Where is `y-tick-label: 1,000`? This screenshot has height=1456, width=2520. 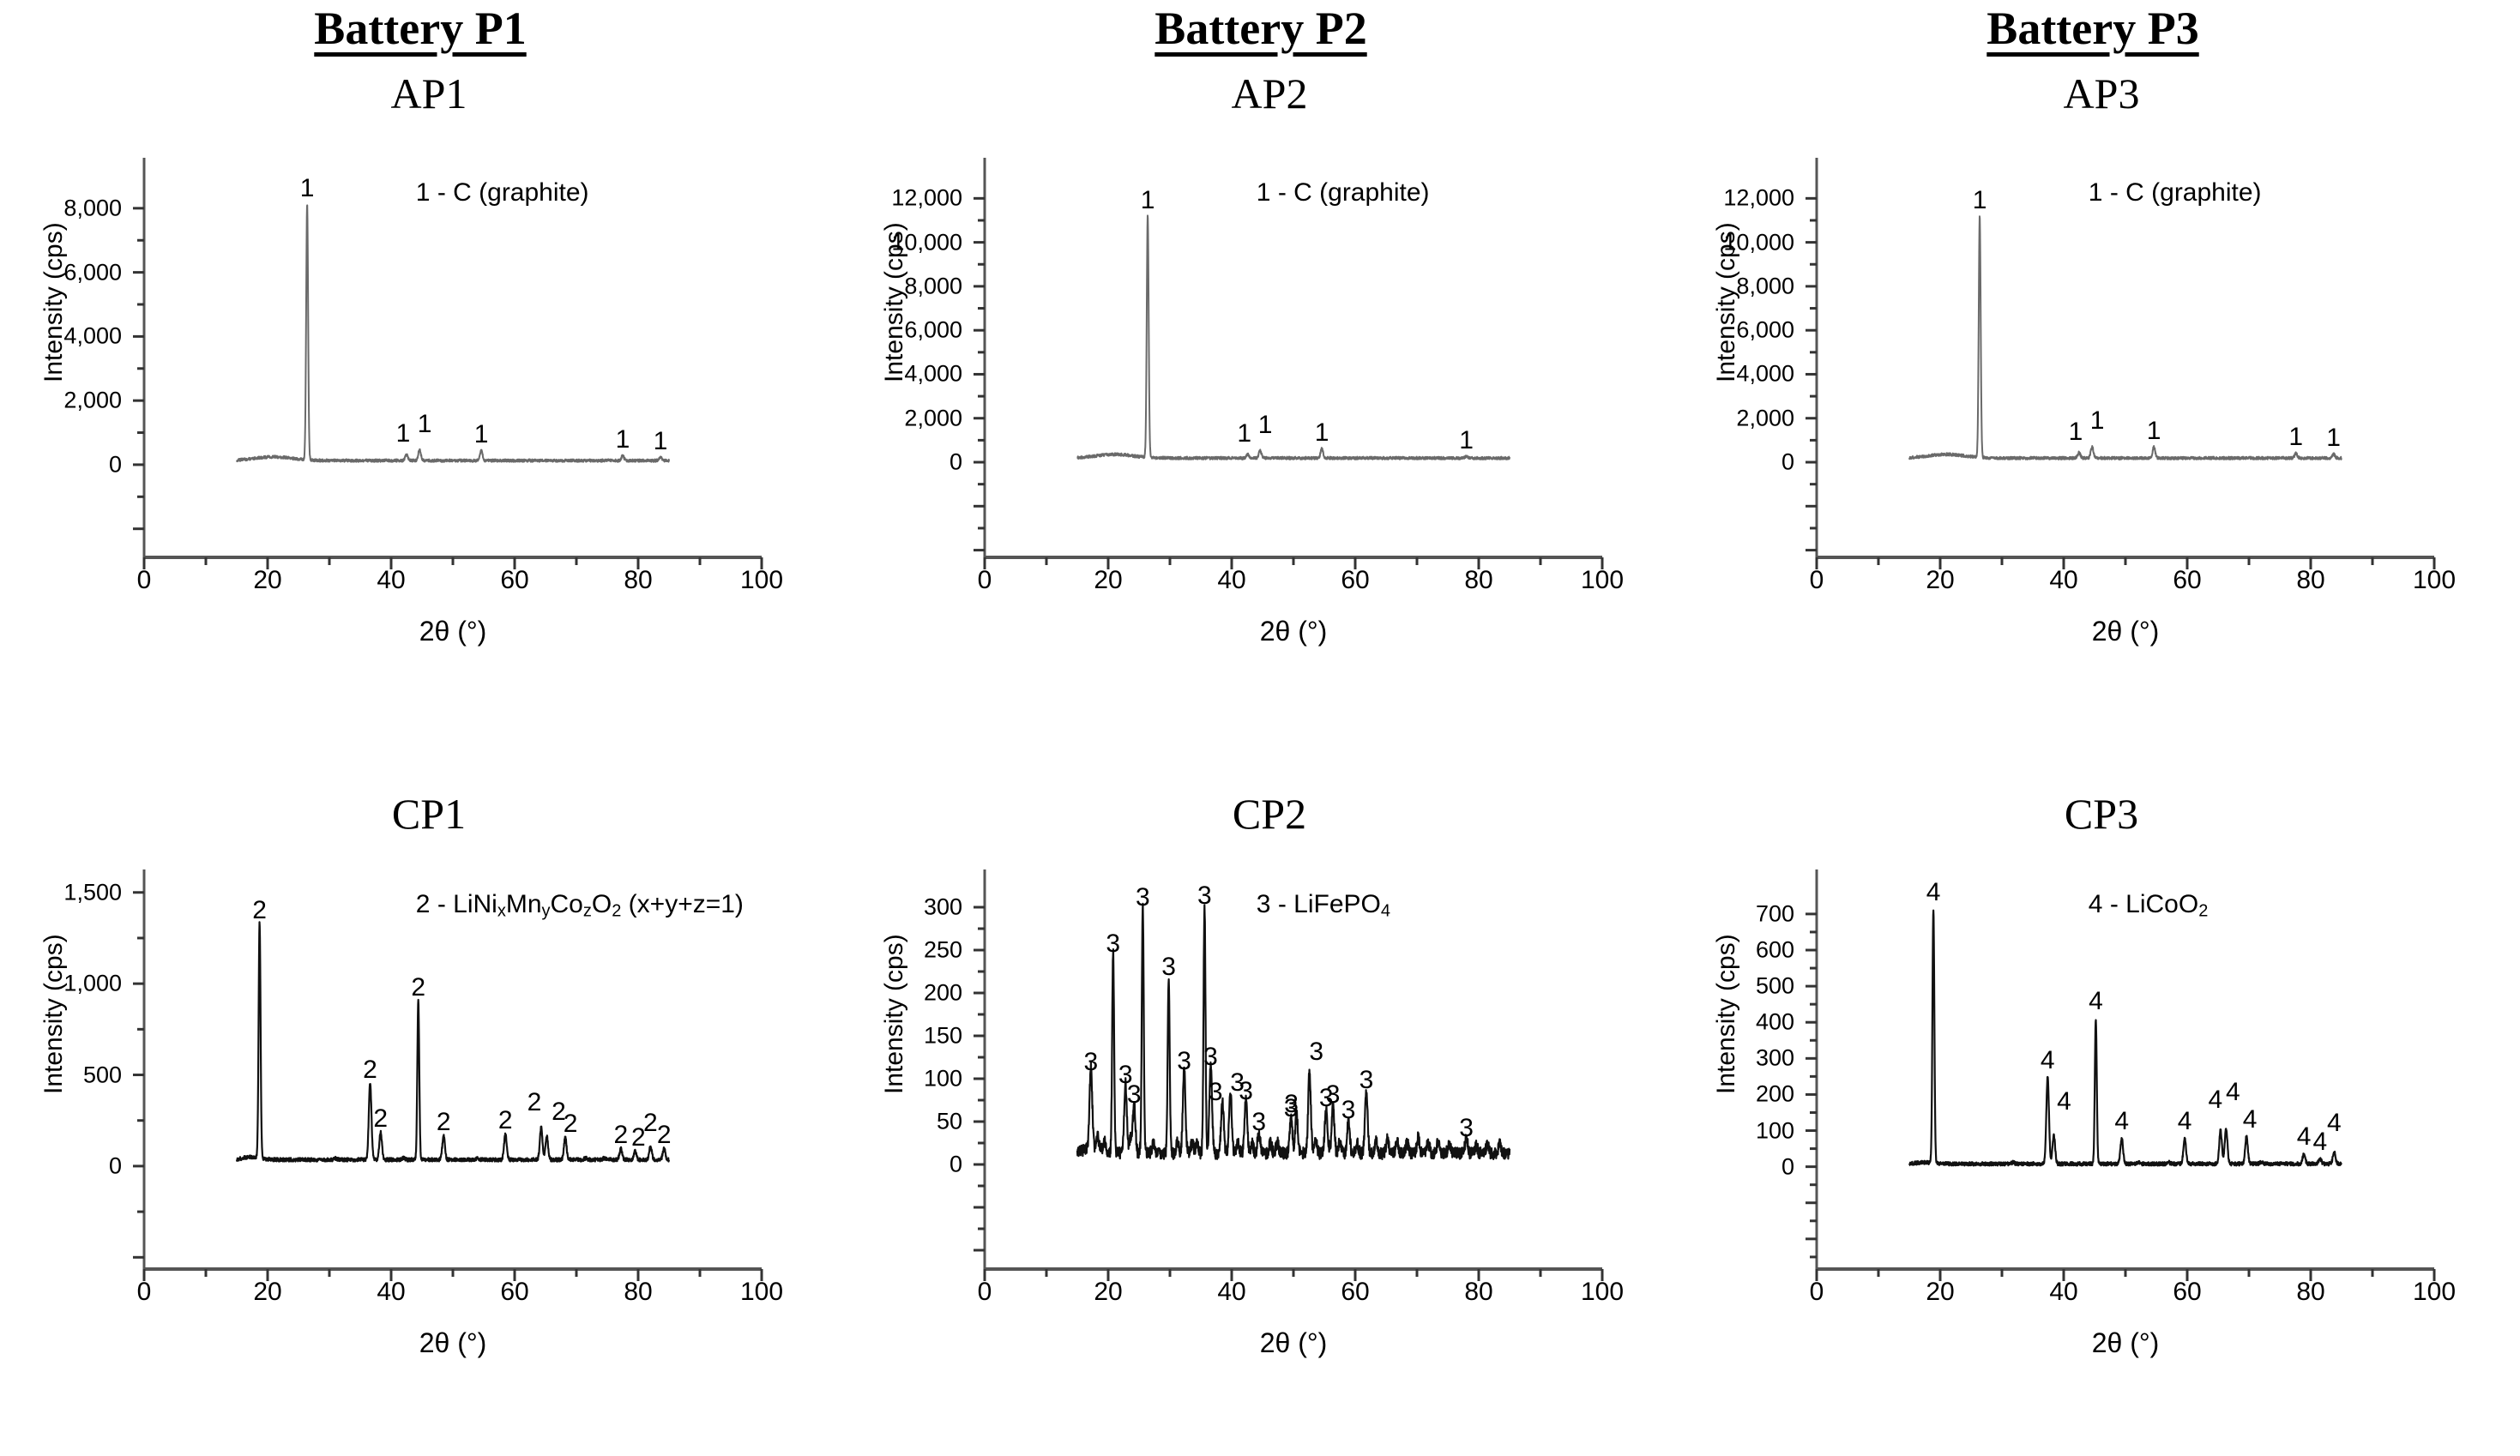 y-tick-label: 1,000 is located at coordinates (92, 983).